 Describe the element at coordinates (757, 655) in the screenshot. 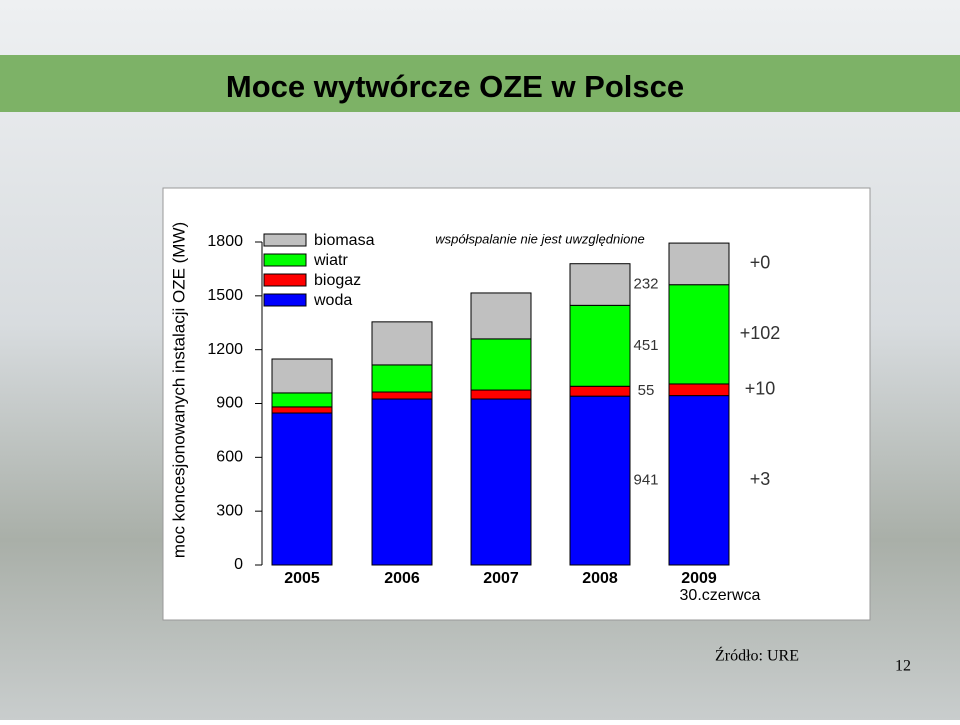

I see `source: Źródło: URE` at that location.